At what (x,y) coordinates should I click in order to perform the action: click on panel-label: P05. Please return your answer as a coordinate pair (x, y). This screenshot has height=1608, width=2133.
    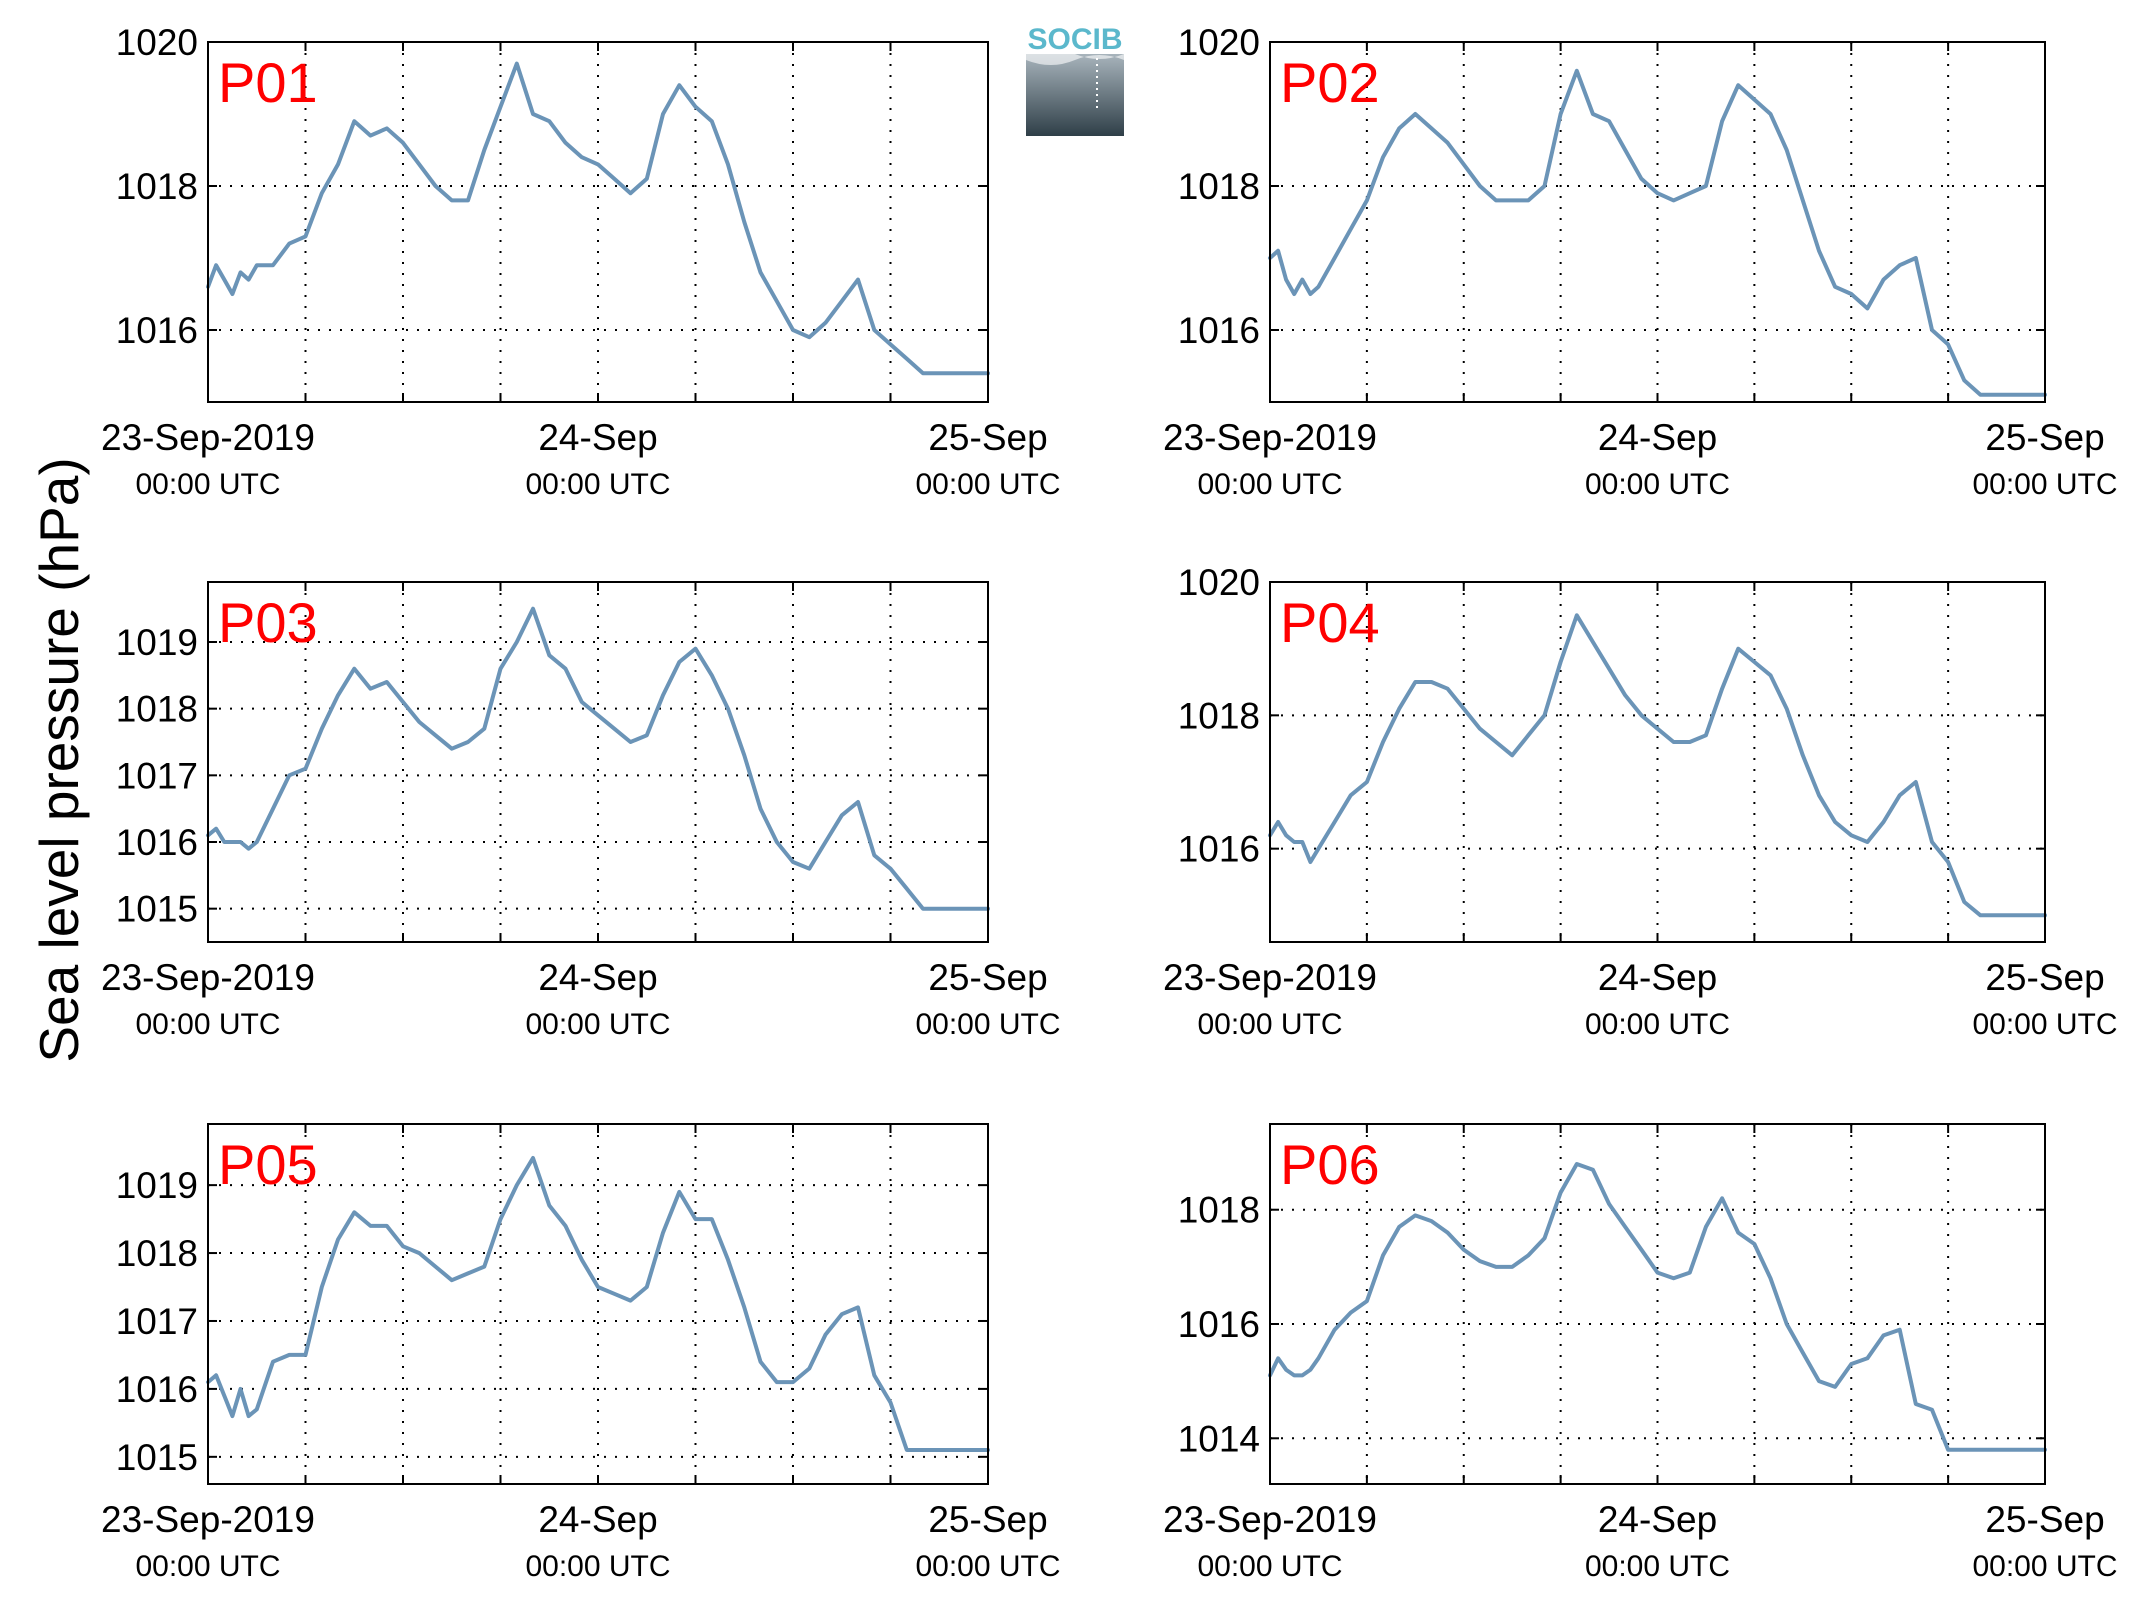
    Looking at the image, I should click on (268, 1164).